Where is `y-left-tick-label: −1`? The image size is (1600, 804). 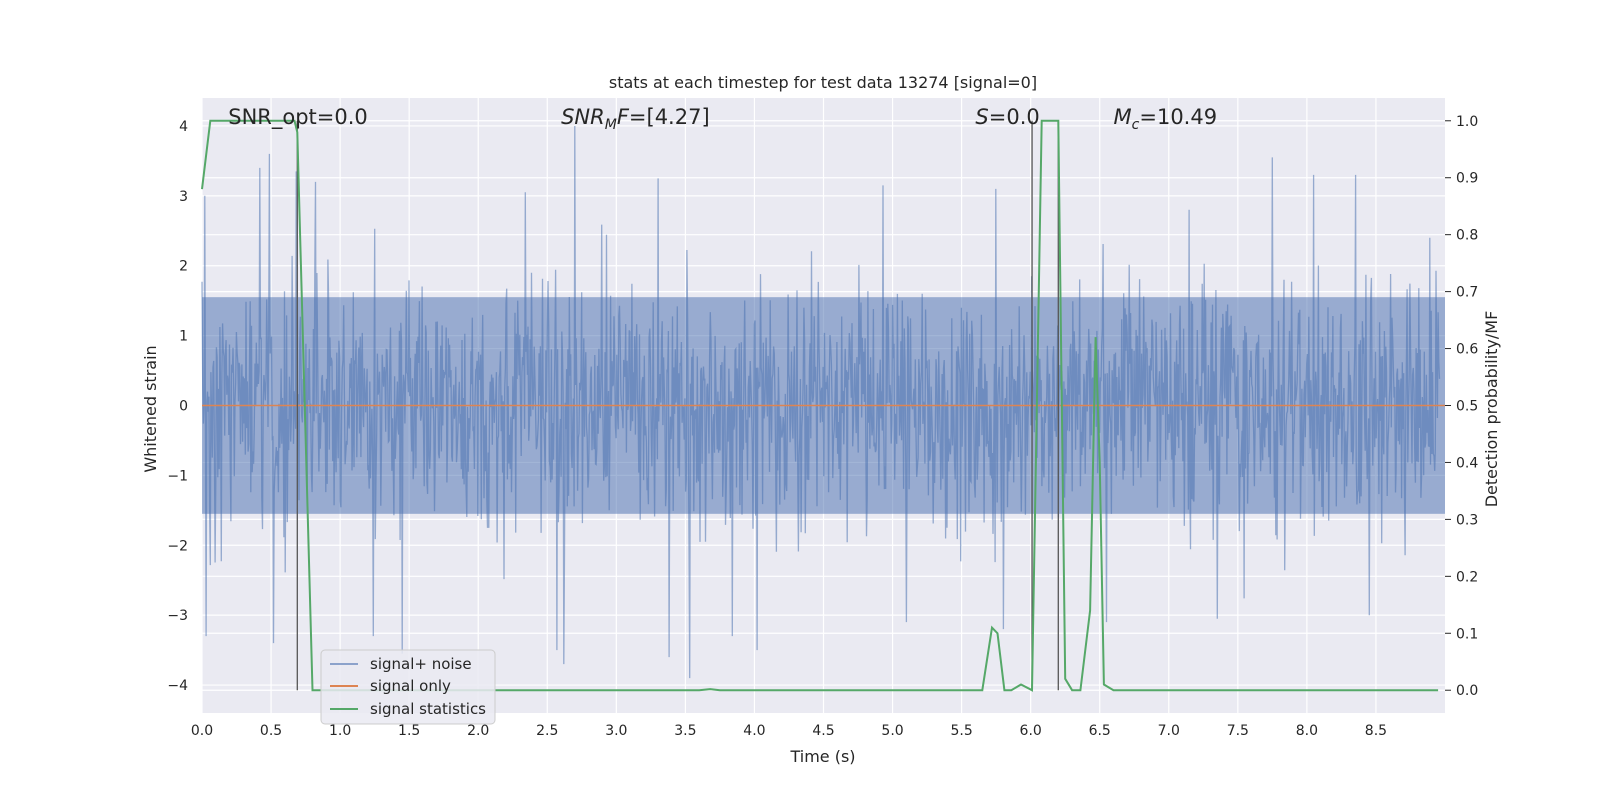 y-left-tick-label: −1 is located at coordinates (177, 476).